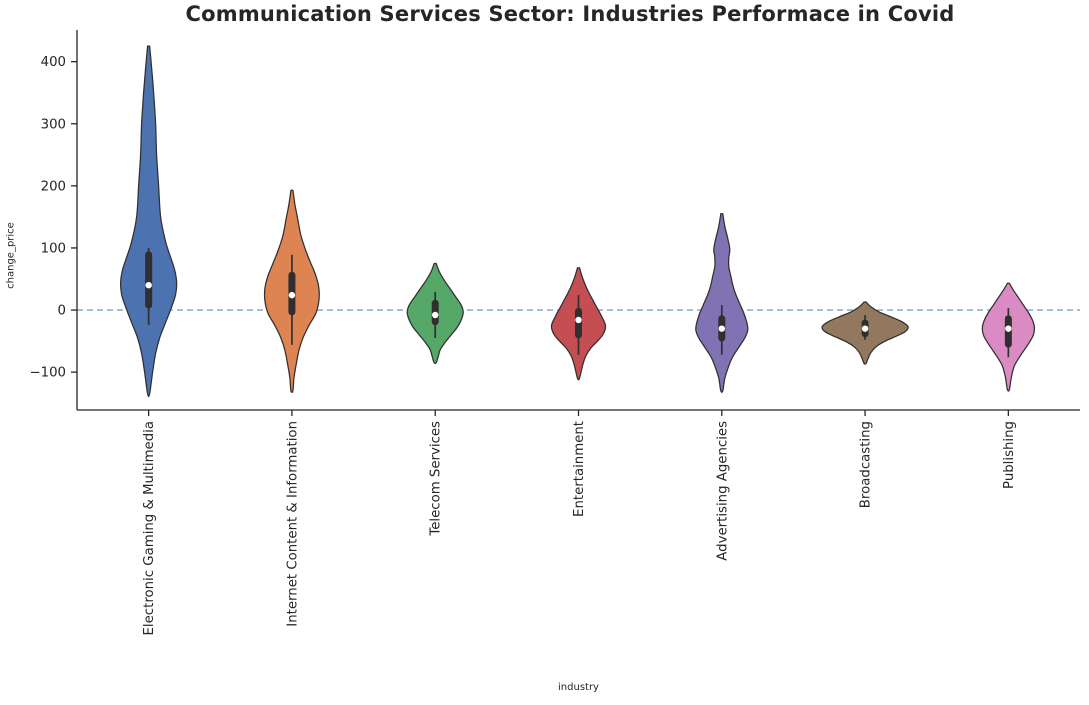  Describe the element at coordinates (1009, 455) in the screenshot. I see `x-tick-label: Publishing` at that location.